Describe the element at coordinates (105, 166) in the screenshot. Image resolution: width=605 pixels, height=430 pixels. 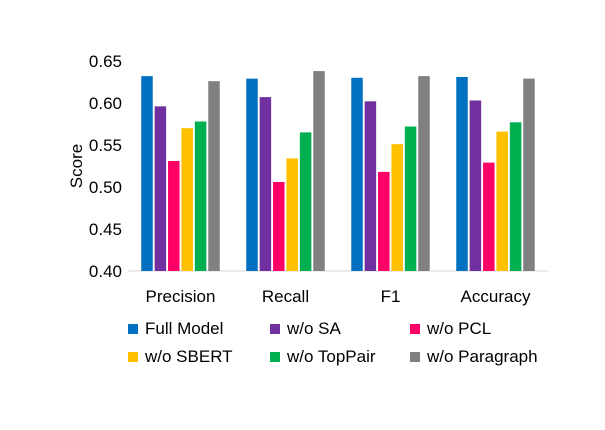
I see `y-axis-ticks: 0.40 0.45 0.50 0.55 0.60 0.65` at that location.